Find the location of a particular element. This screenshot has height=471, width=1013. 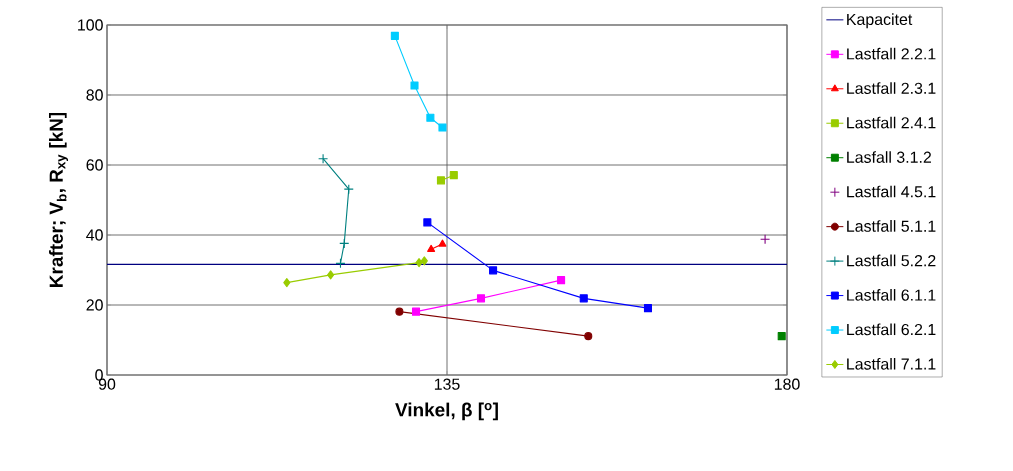

legend-label: Lastfall 5.2.2 is located at coordinates (891, 260).